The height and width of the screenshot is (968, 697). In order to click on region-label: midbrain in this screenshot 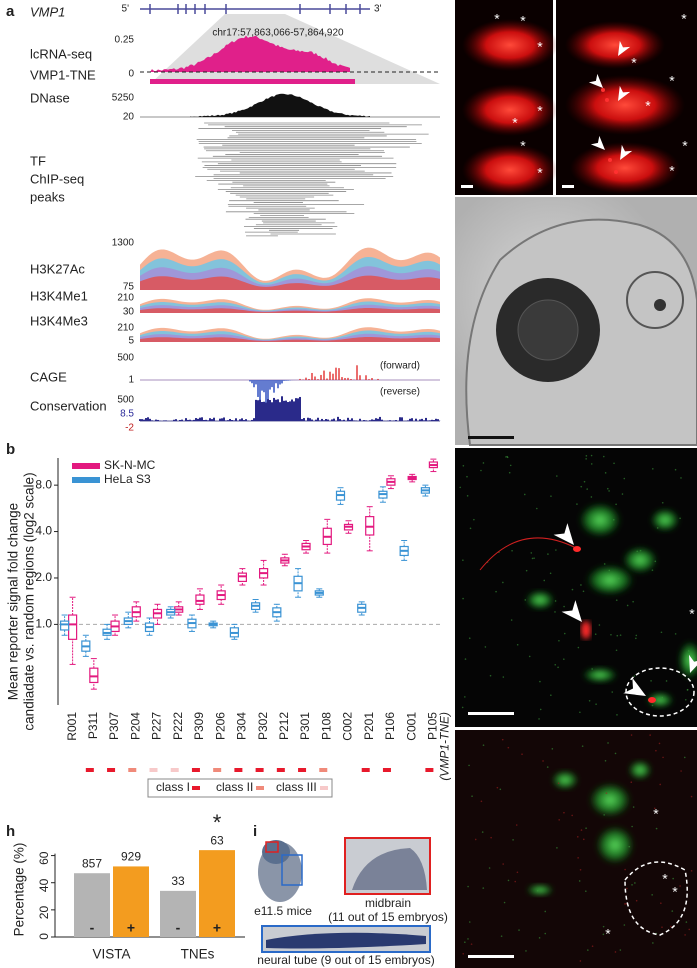, I will do `click(388, 903)`.